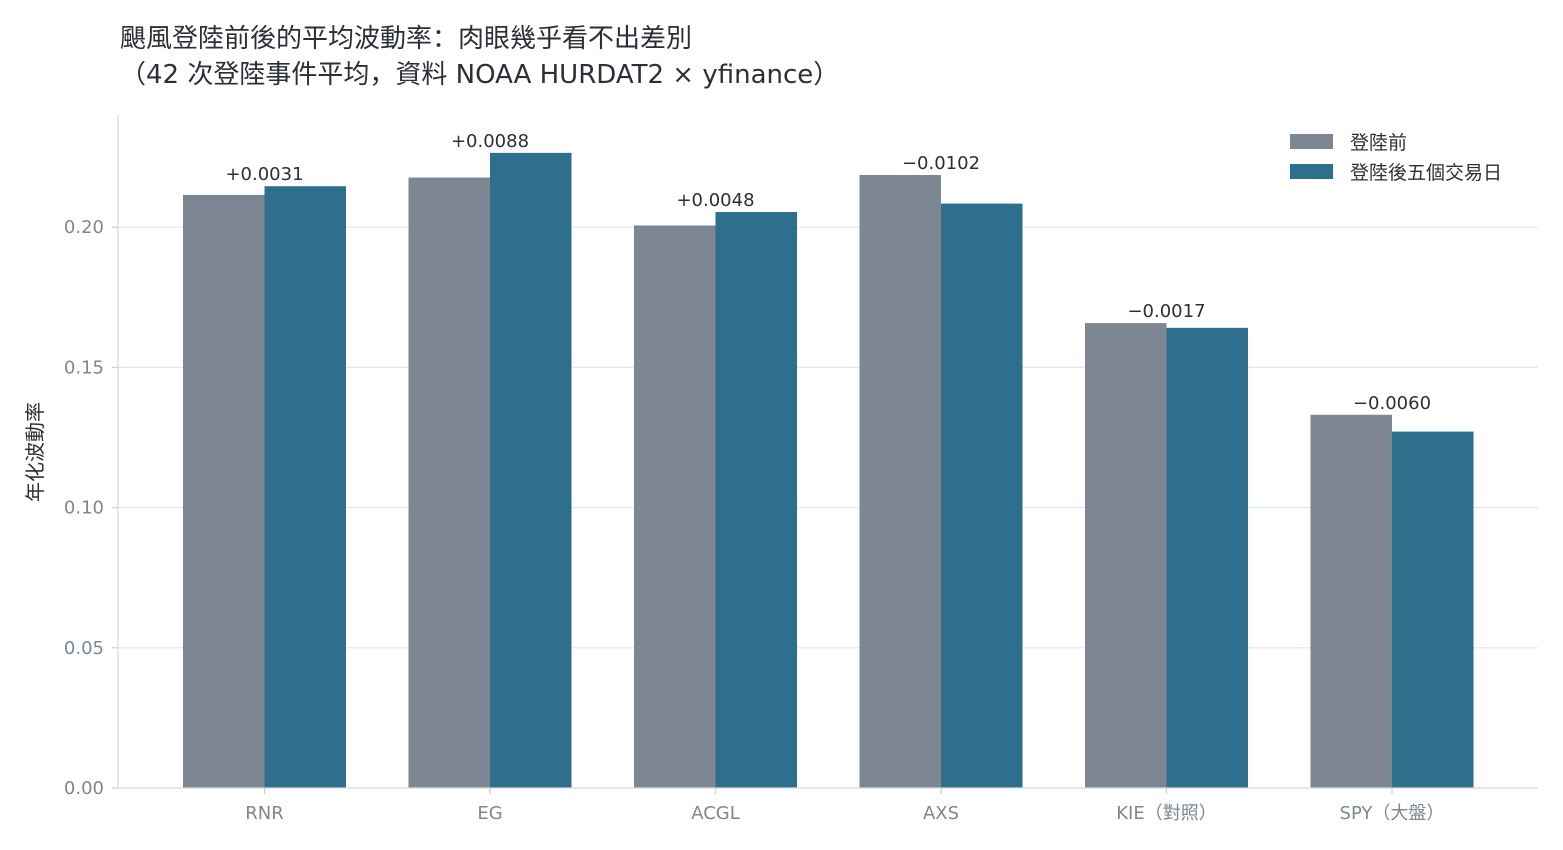  Describe the element at coordinates (1392, 813) in the screenshot. I see `x-tick-label: SPY（大盤）` at that location.